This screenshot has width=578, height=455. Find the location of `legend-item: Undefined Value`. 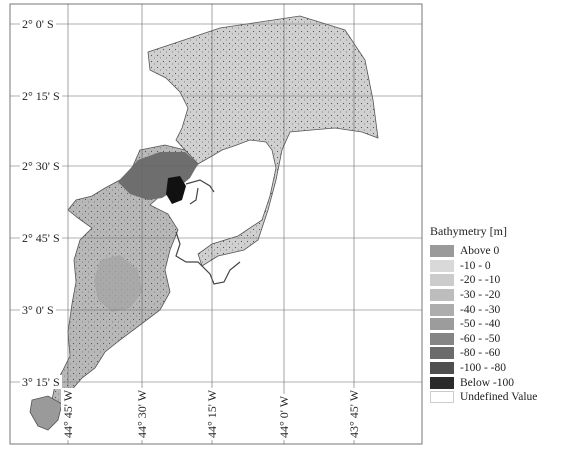

legend-item: Undefined Value is located at coordinates (503, 397).